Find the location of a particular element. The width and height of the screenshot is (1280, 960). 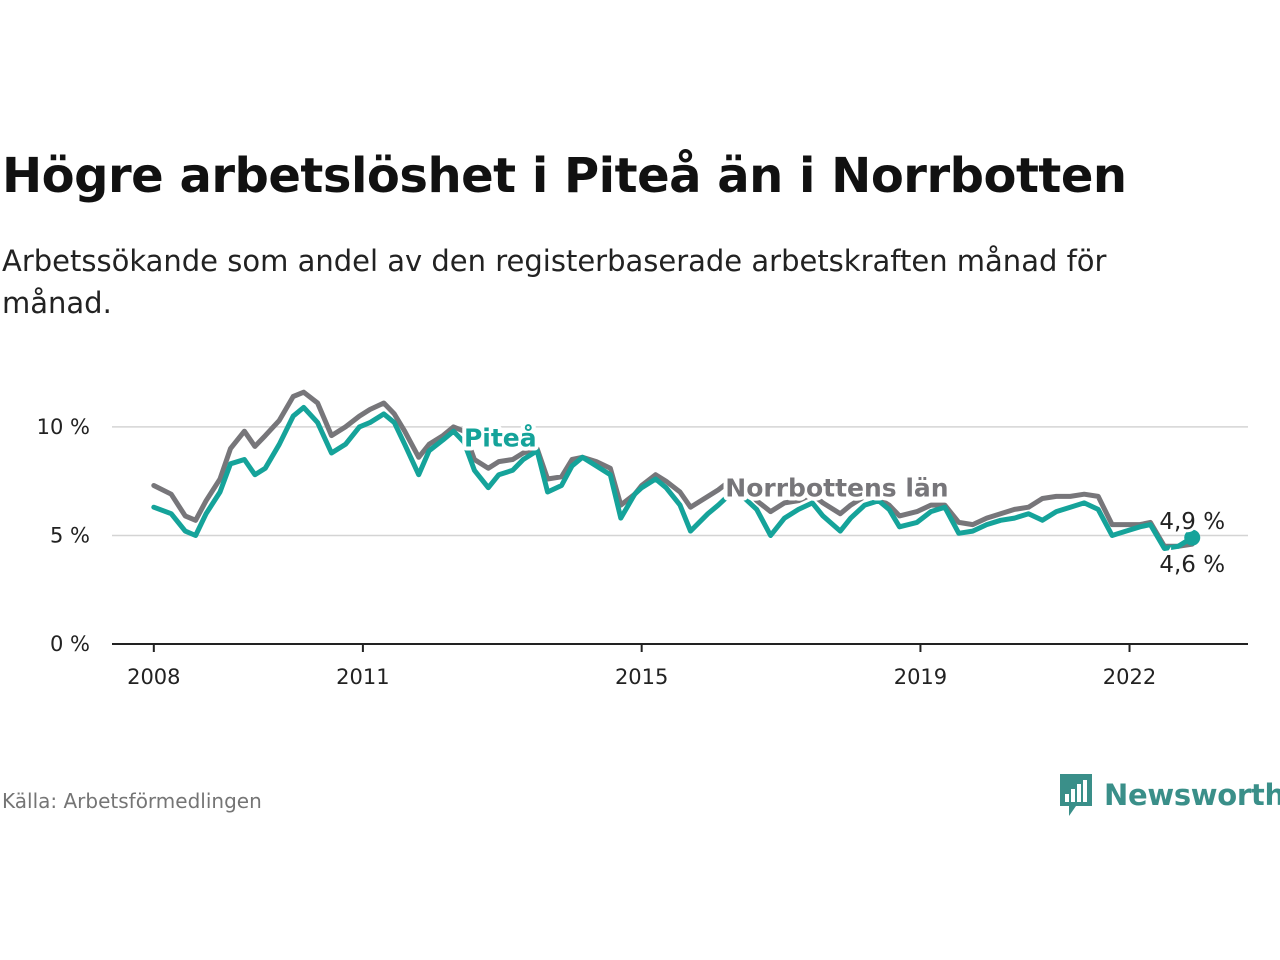

y-tick-label: 0 % is located at coordinates (70, 644).